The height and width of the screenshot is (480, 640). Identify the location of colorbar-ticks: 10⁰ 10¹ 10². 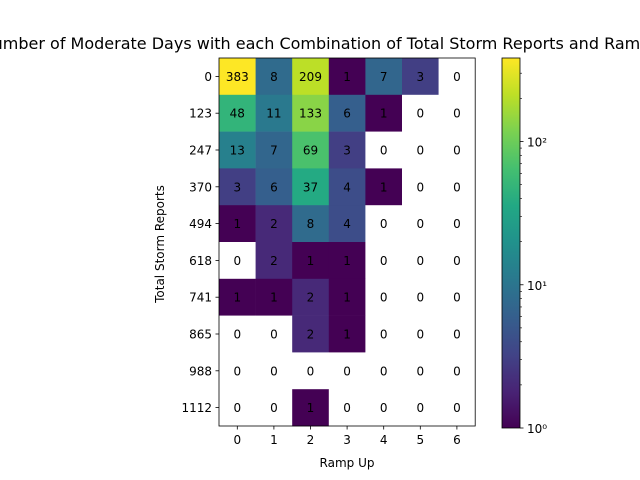
(533, 254).